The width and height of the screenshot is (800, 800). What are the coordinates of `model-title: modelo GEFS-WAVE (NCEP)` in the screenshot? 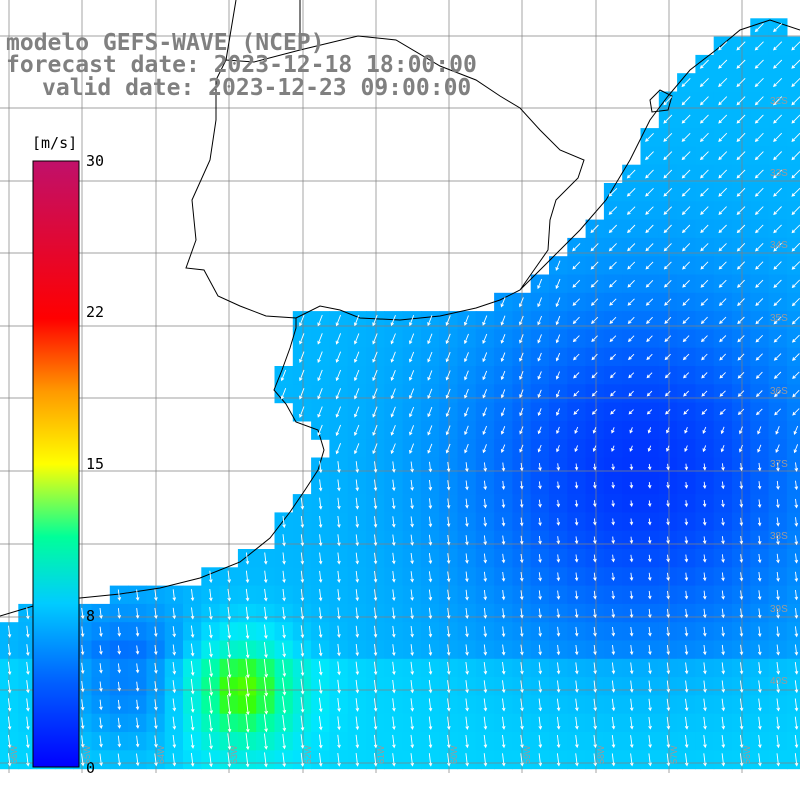 It's located at (165, 43).